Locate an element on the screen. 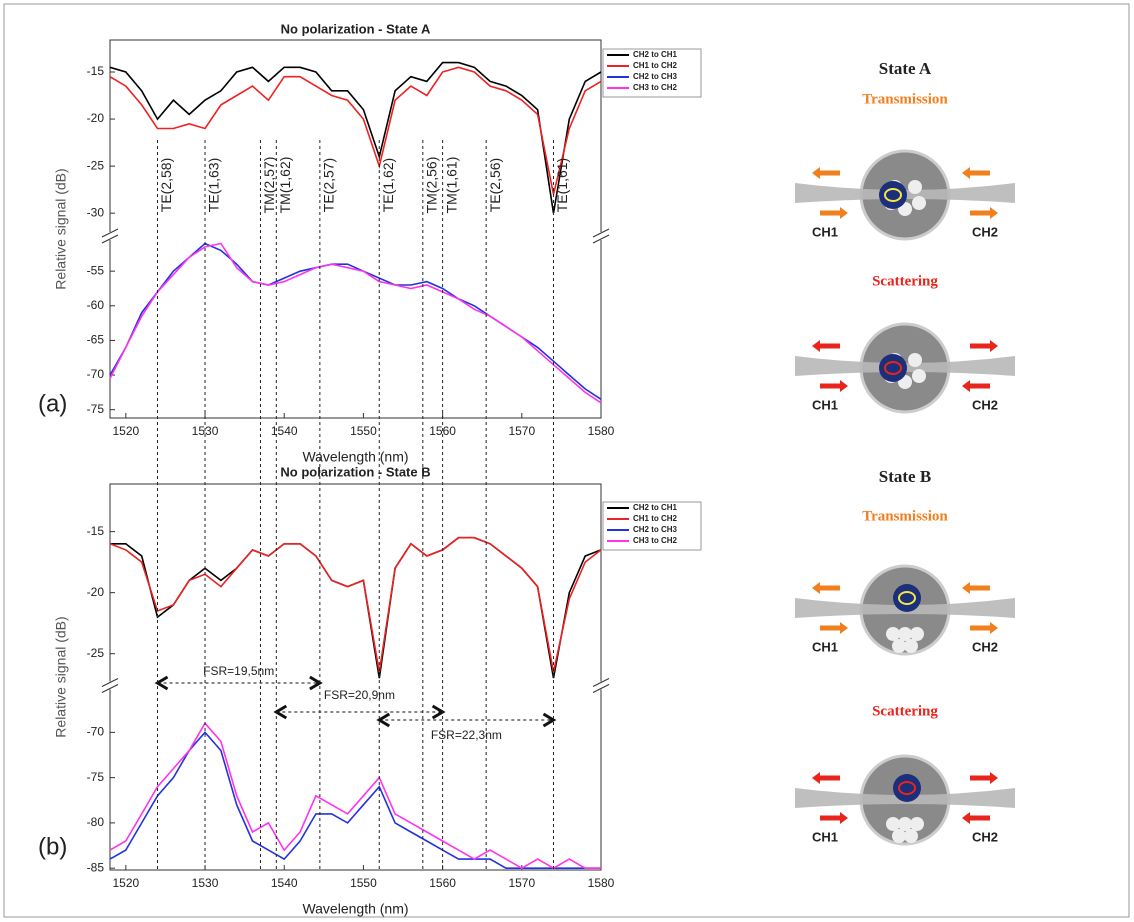  chart-title: No polarization - State B is located at coordinates (355, 471).